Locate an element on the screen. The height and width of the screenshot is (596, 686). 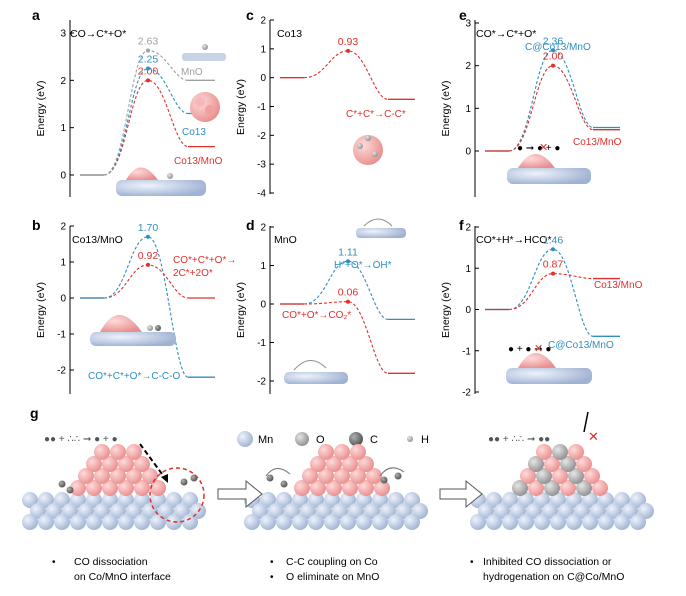
legend-mn: Mn is located at coordinates (265, 440).